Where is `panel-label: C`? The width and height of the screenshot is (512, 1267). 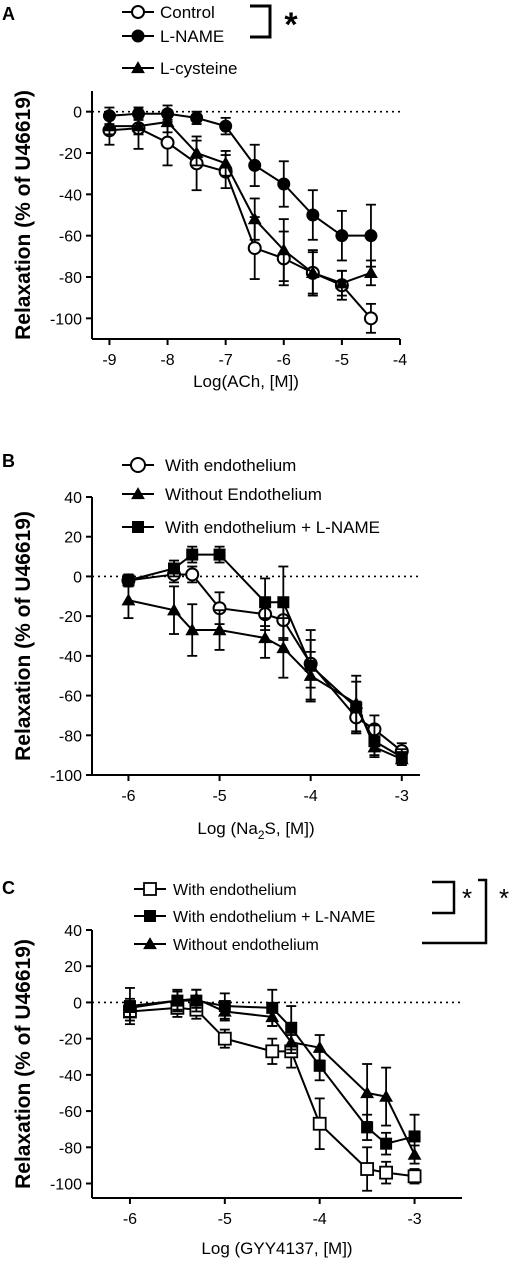 panel-label: C is located at coordinates (8, 888).